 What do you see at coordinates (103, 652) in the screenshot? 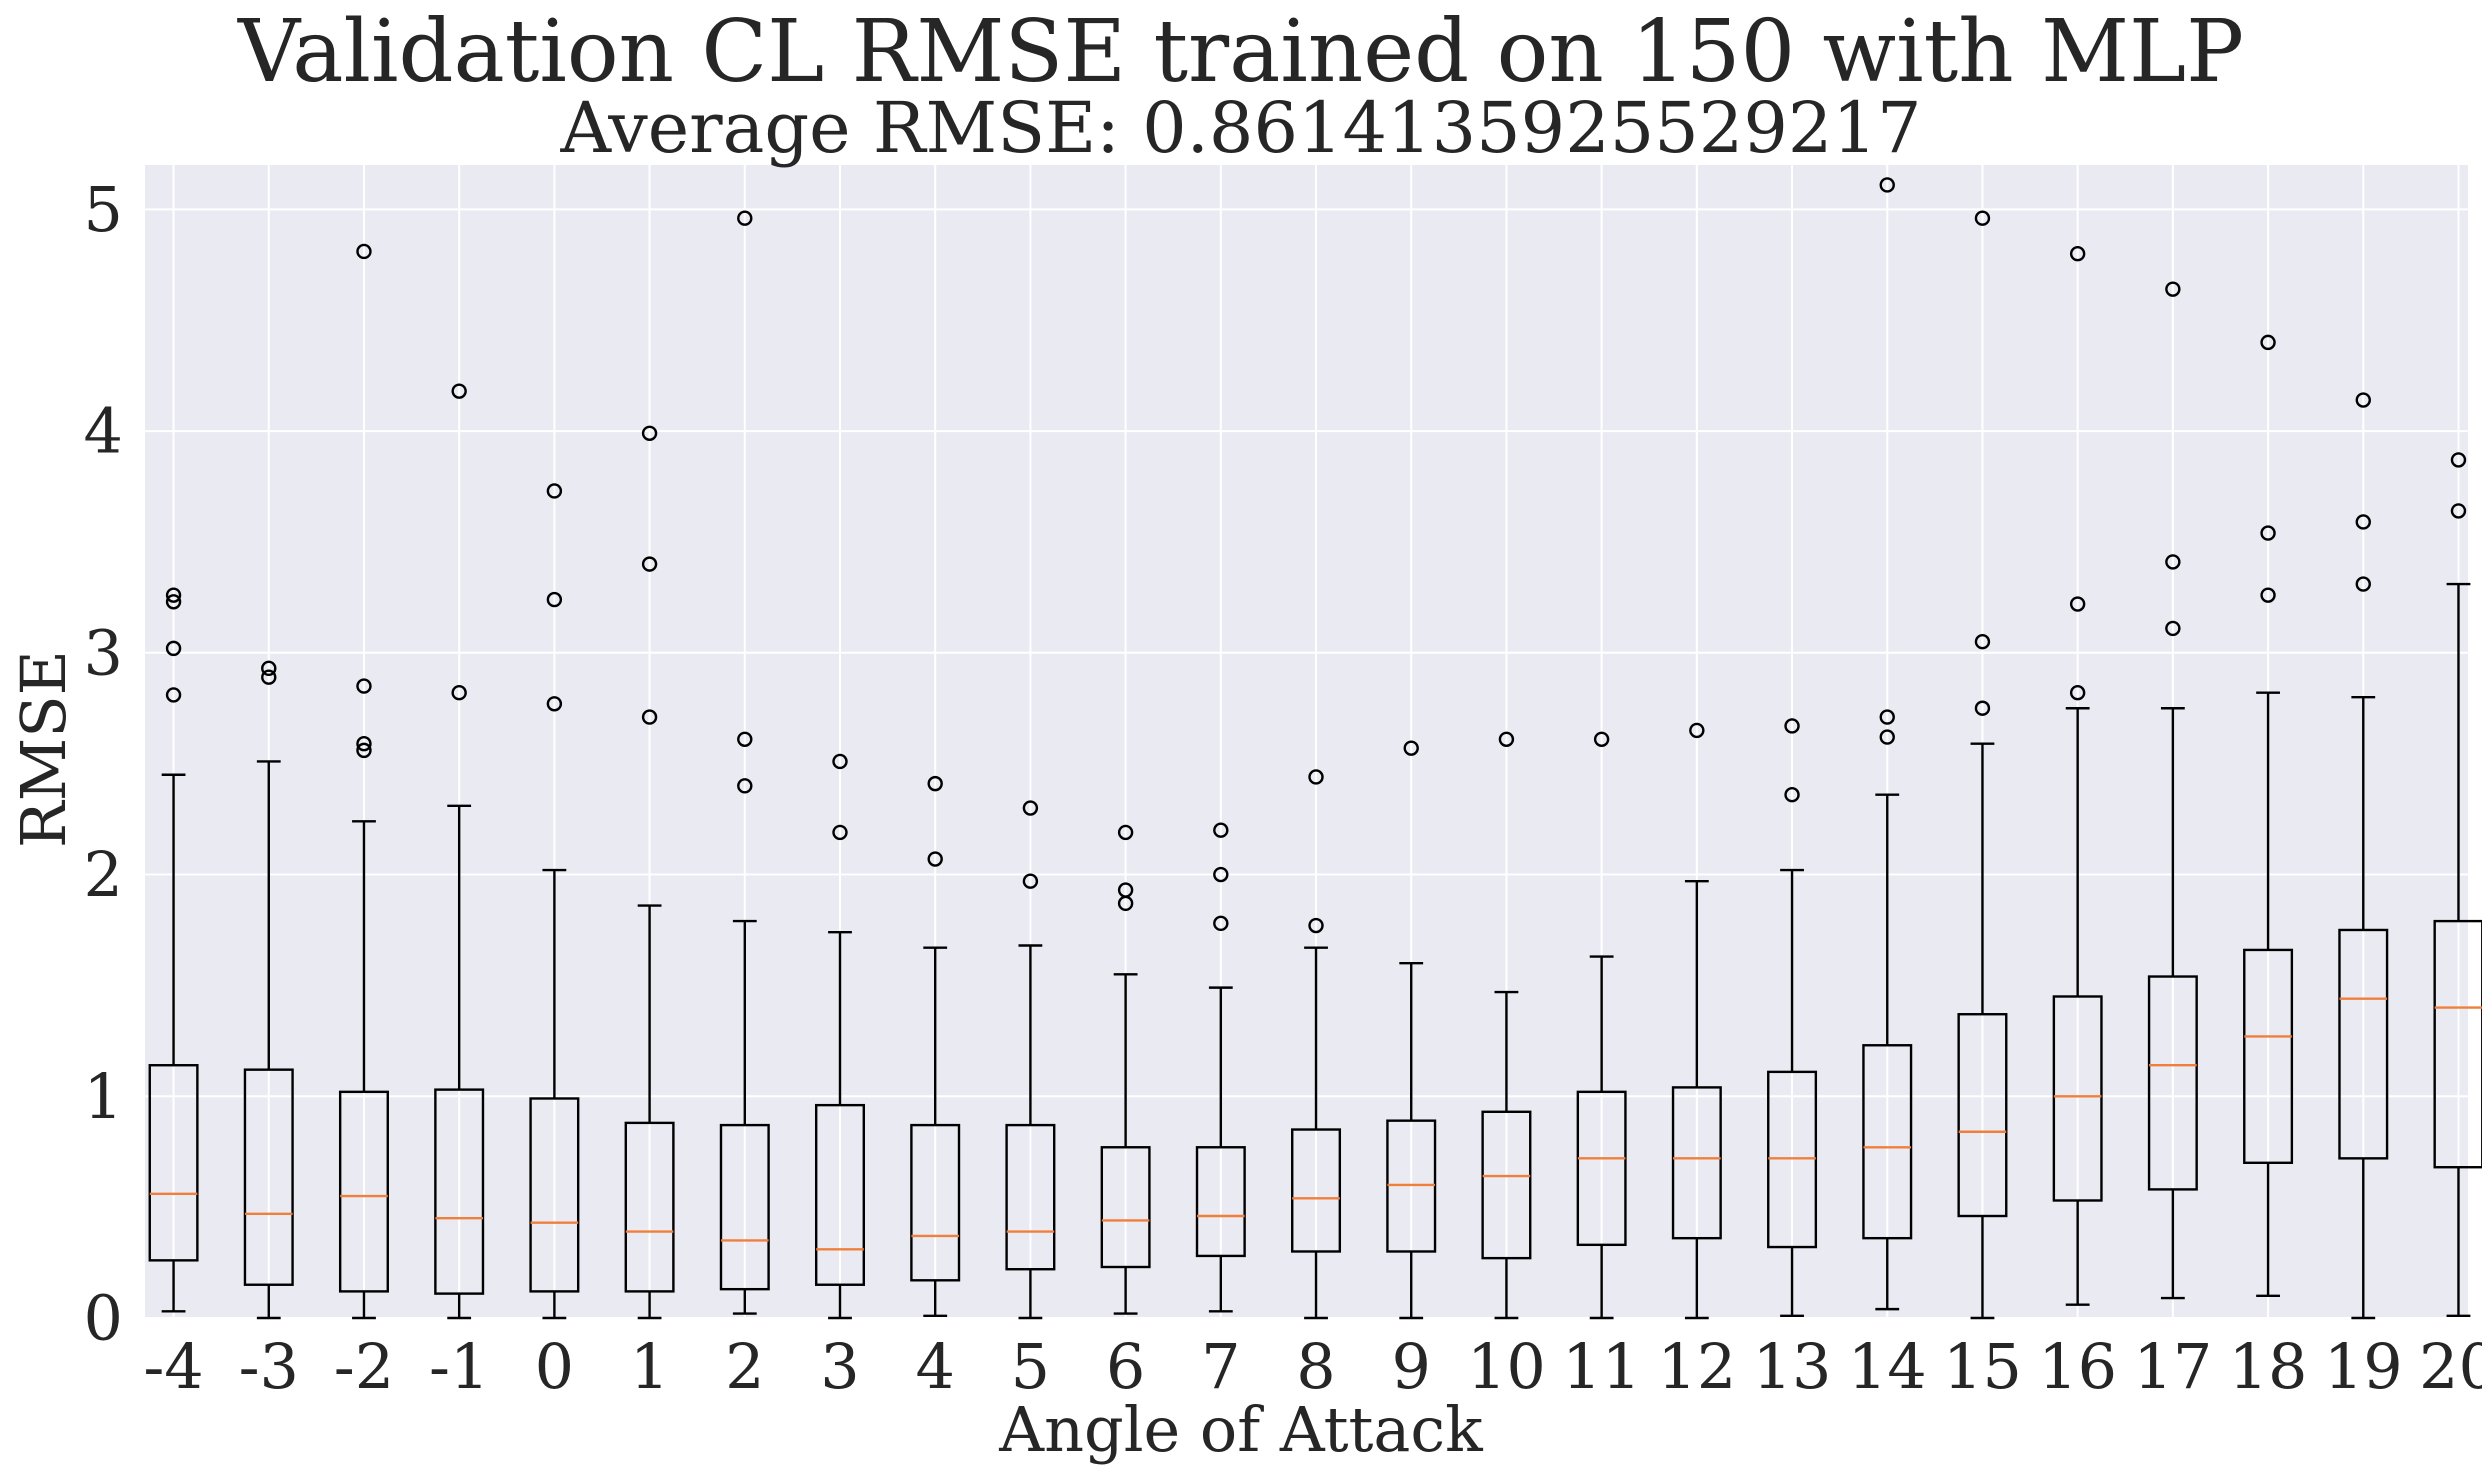
I see `y-tick-label: 3` at bounding box center [103, 652].